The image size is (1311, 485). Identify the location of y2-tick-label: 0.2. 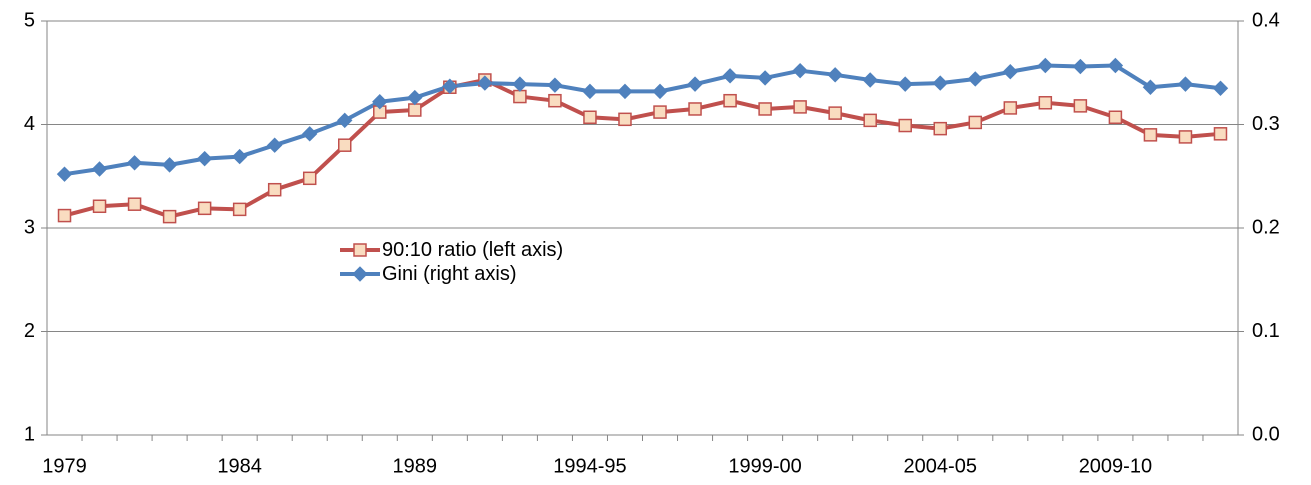
(1266, 227).